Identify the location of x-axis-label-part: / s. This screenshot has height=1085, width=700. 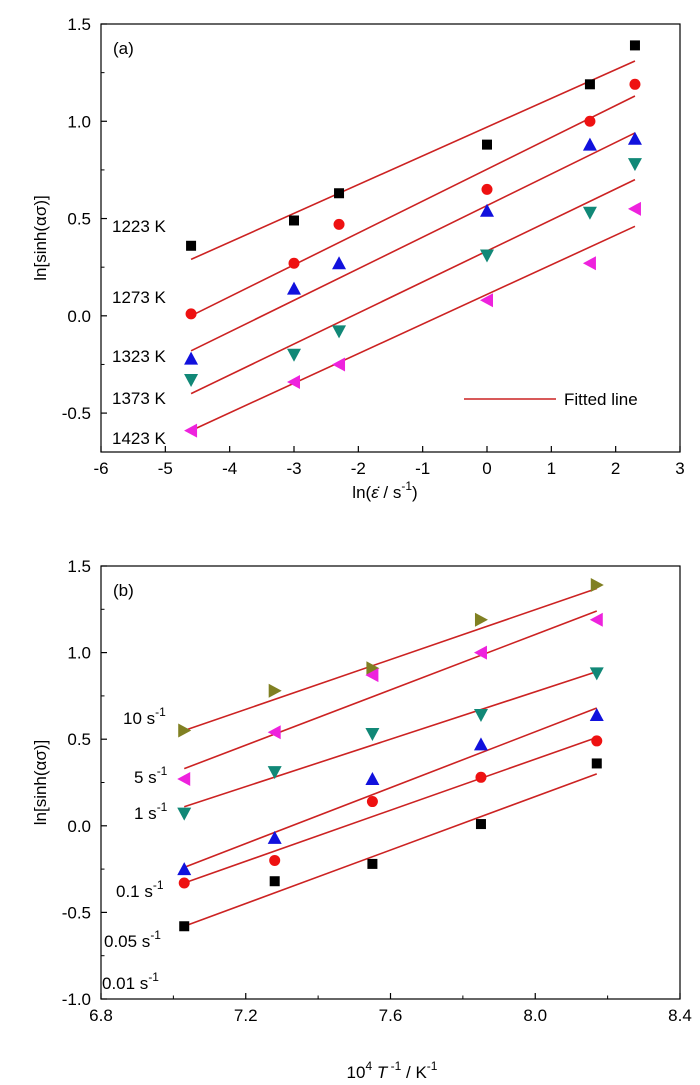
(390, 492).